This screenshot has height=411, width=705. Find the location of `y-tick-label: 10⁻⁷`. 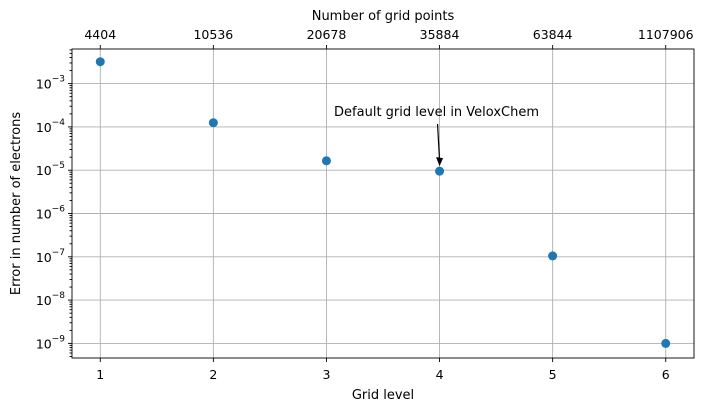

y-tick-label: 10⁻⁷ is located at coordinates (50, 256).